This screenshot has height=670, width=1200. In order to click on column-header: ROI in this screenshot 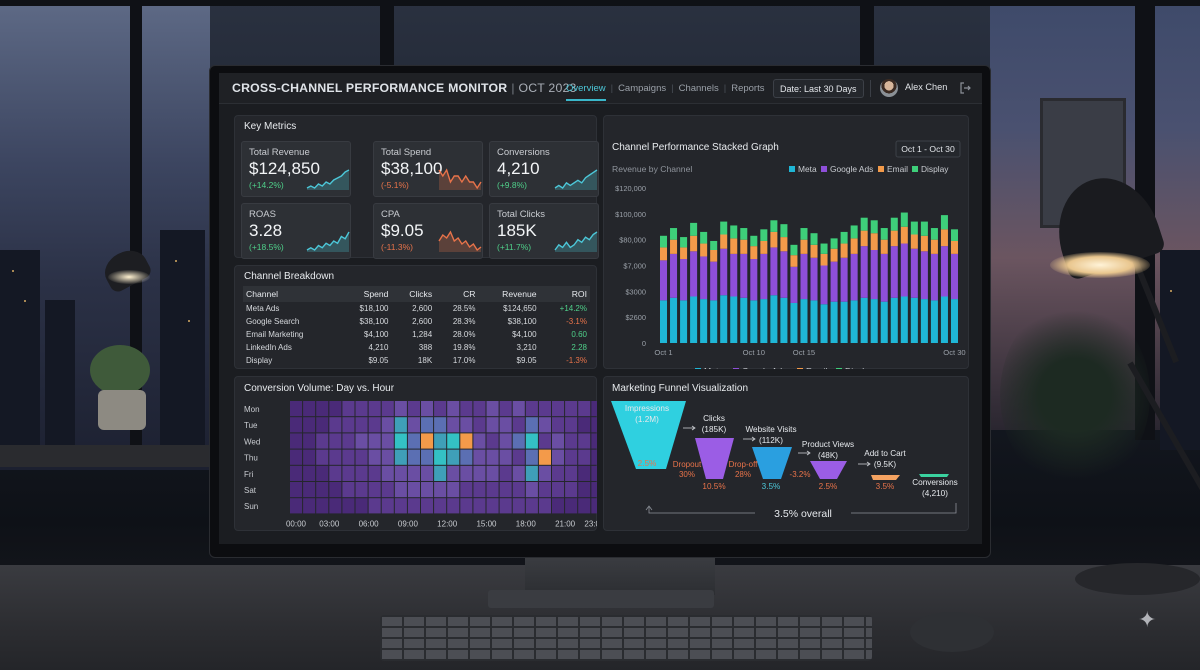, I will do `click(564, 294)`.